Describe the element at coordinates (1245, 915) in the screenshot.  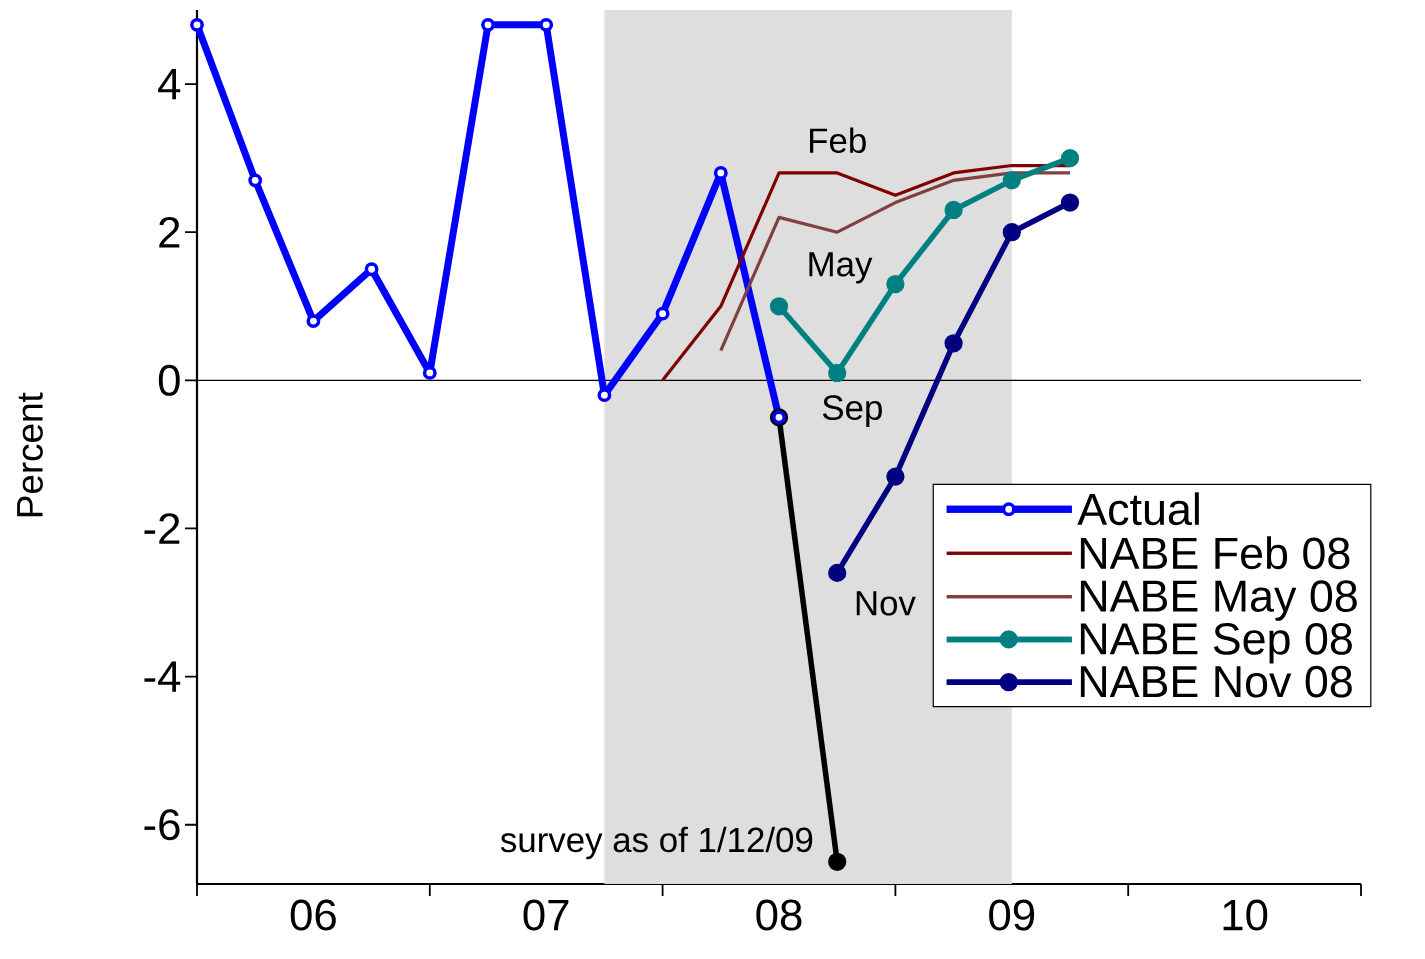
I see `x-tick-label: 10` at that location.